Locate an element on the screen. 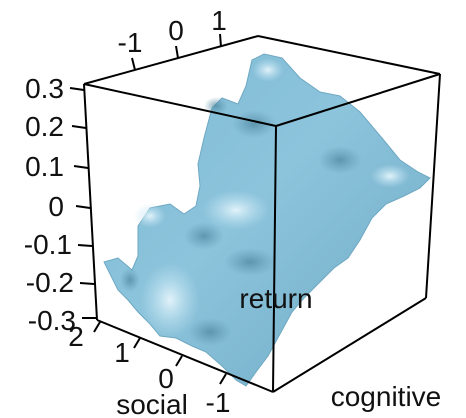 Image resolution: width=466 pixels, height=418 pixels. social-tick-label: 1 is located at coordinates (122, 352).